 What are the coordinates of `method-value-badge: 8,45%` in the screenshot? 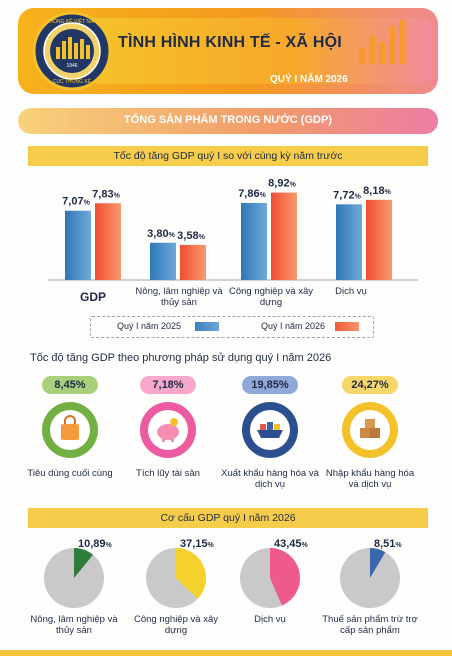 It's located at (70, 385).